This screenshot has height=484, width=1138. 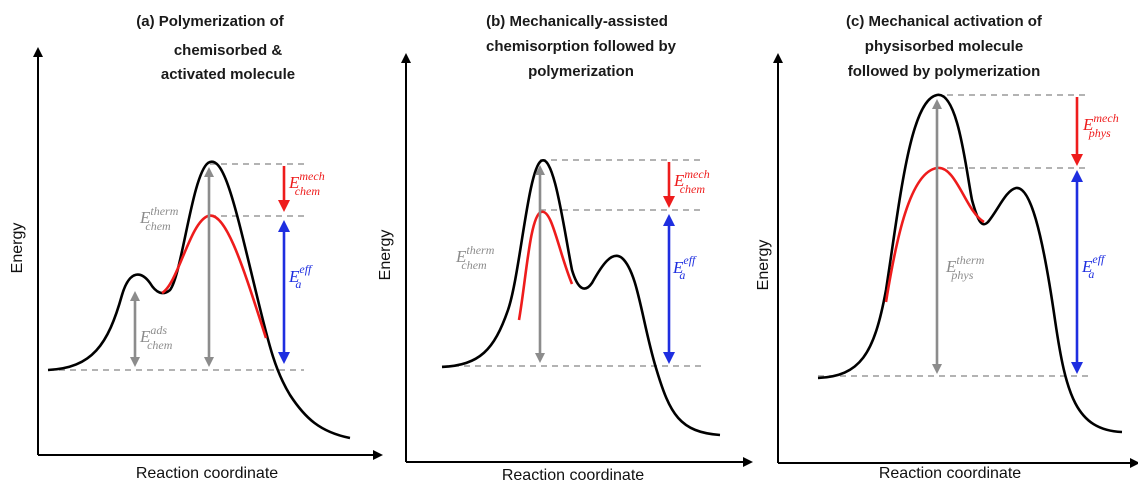 I want to click on panel-c-title-line-3: followed by polymerization, so click(x=944, y=71).